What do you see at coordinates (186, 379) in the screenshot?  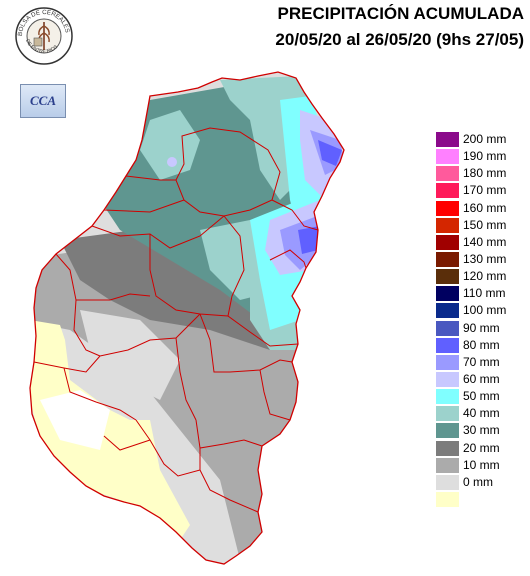 I see `department-boundary-m` at bounding box center [186, 379].